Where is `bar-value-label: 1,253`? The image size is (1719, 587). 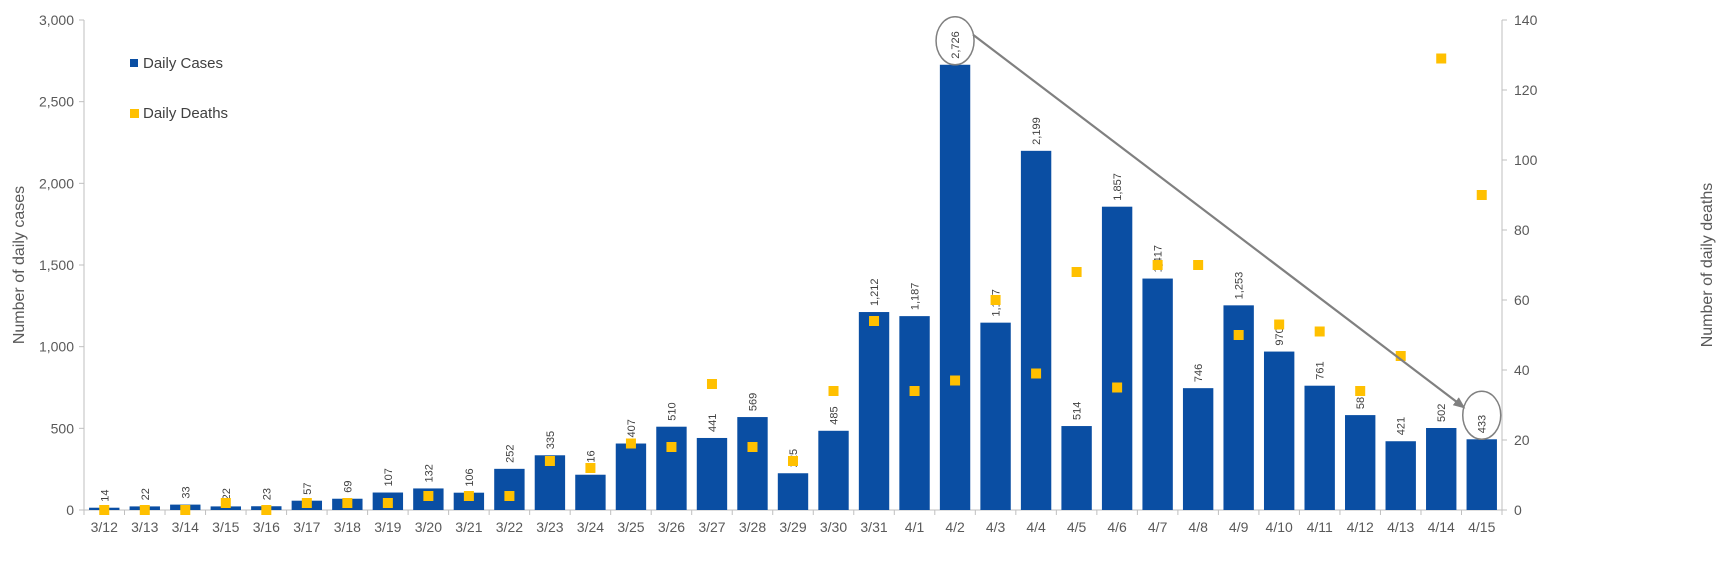
bar-value-label: 1,253 is located at coordinates (1240, 286).